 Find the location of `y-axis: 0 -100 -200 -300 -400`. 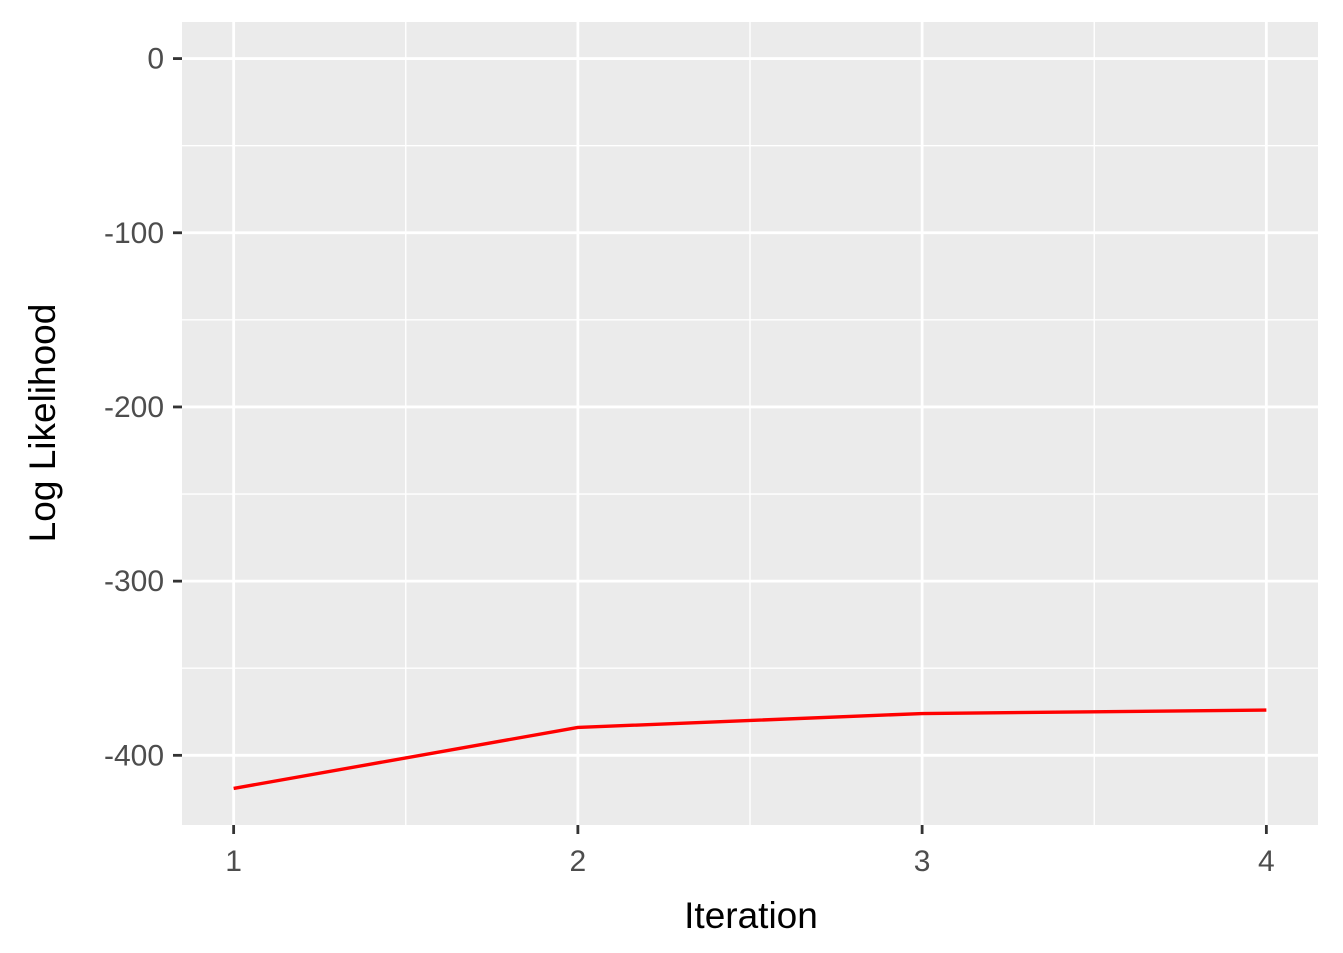

y-axis: 0 -100 -200 -300 -400 is located at coordinates (143, 407).